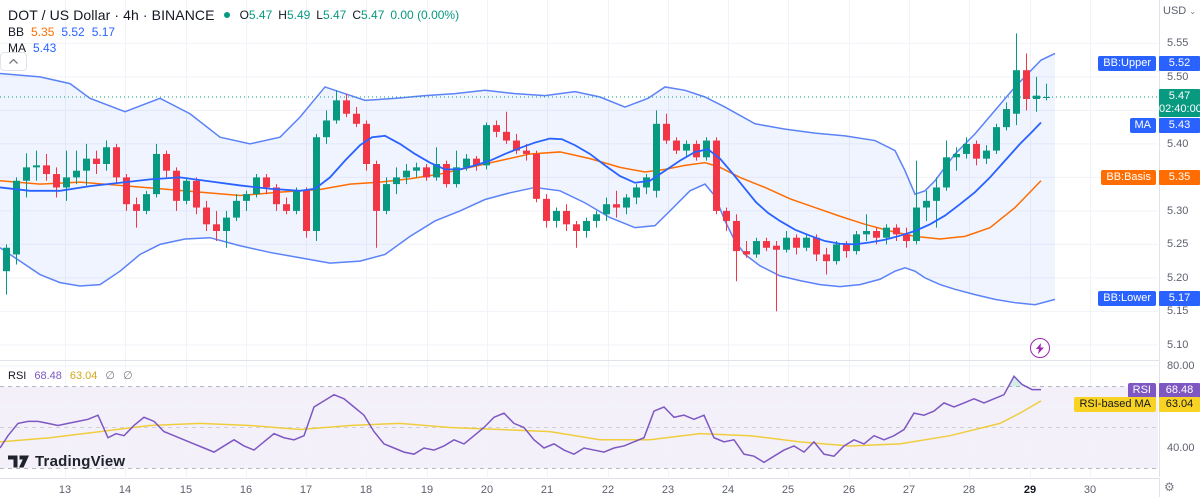 Image resolution: width=1200 pixels, height=497 pixels. I want to click on price-axis-label: 5.20, so click(1178, 277).